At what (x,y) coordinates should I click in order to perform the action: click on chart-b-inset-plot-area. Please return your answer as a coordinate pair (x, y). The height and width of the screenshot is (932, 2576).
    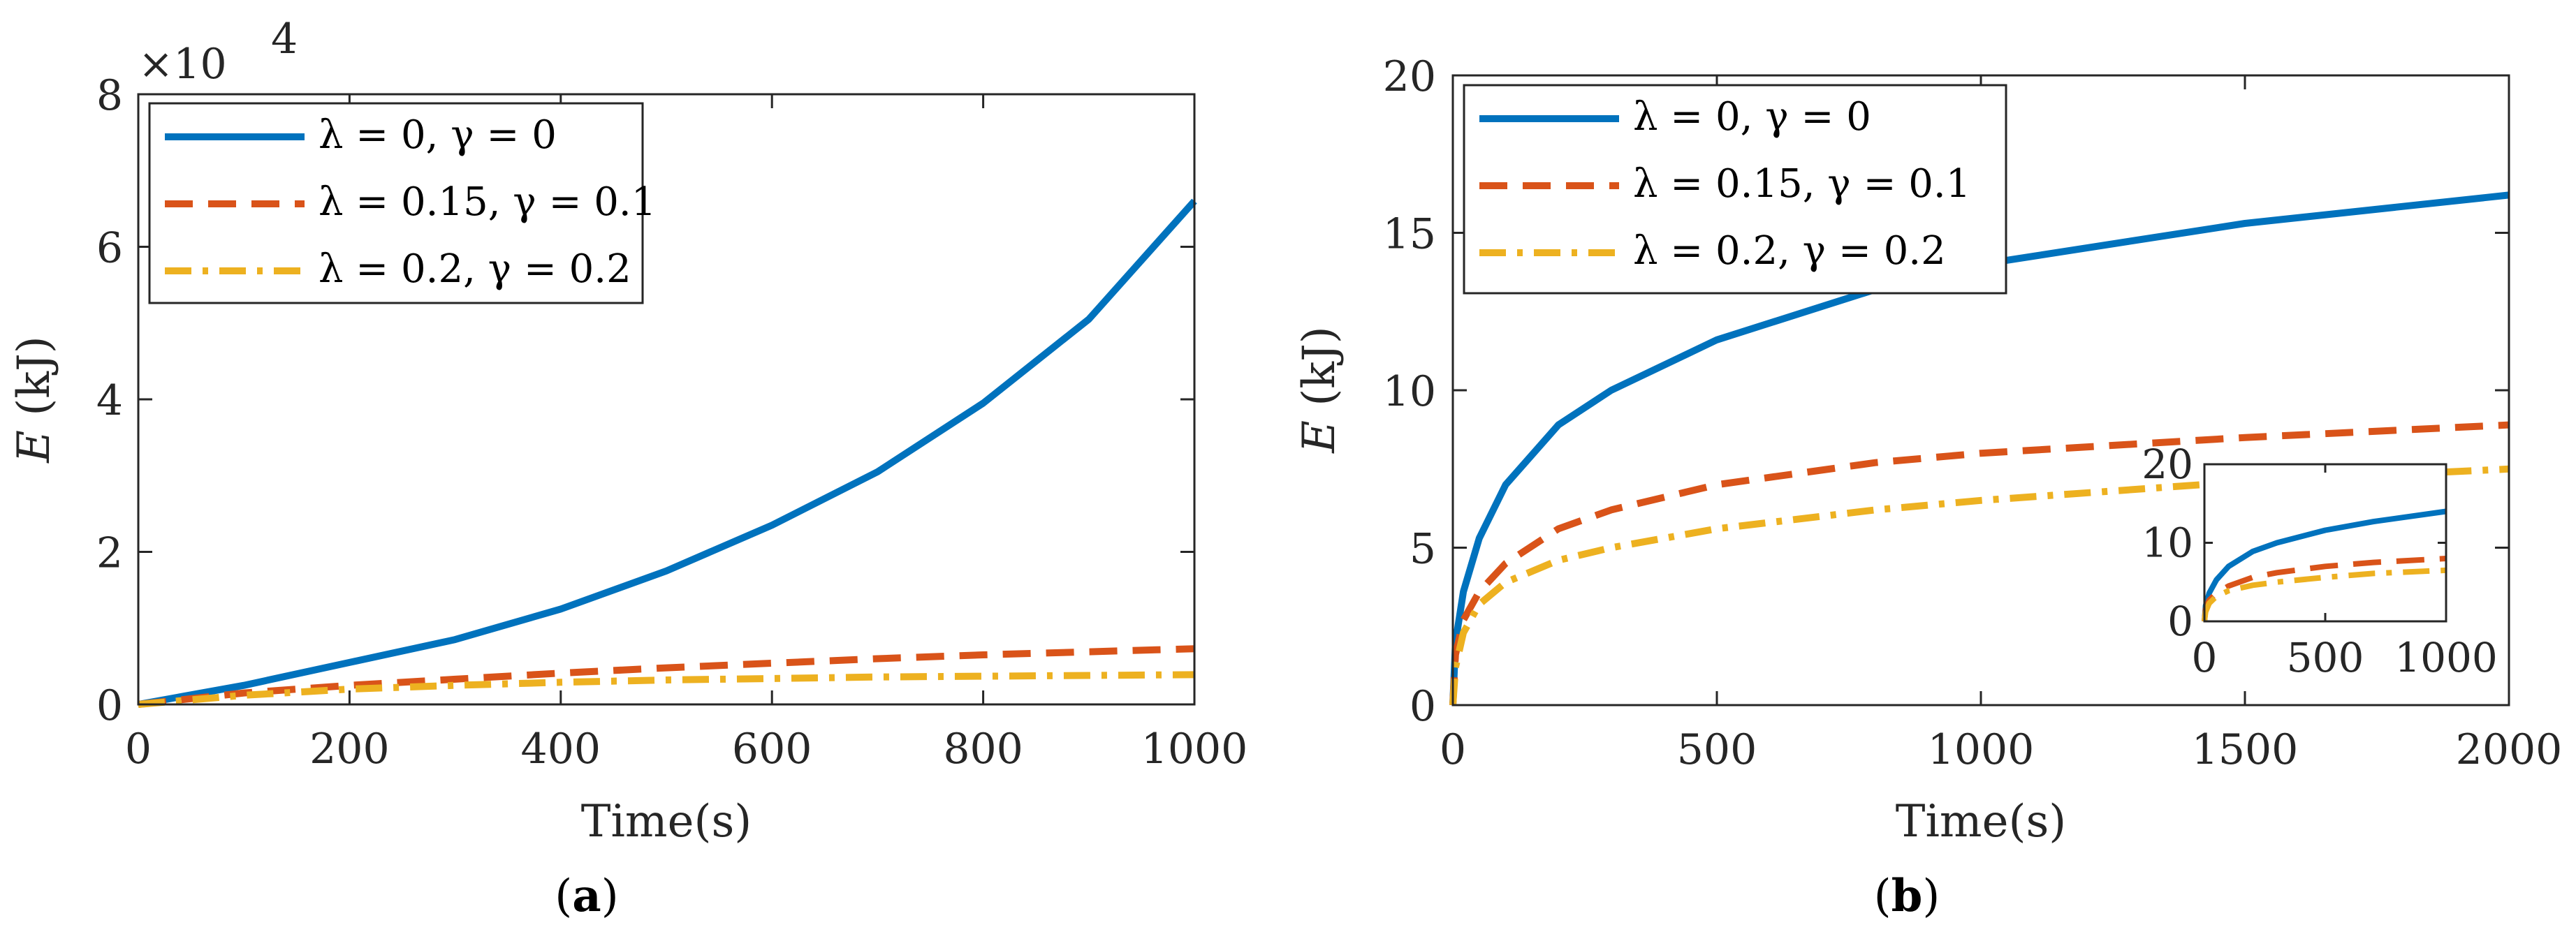
    Looking at the image, I should click on (2325, 542).